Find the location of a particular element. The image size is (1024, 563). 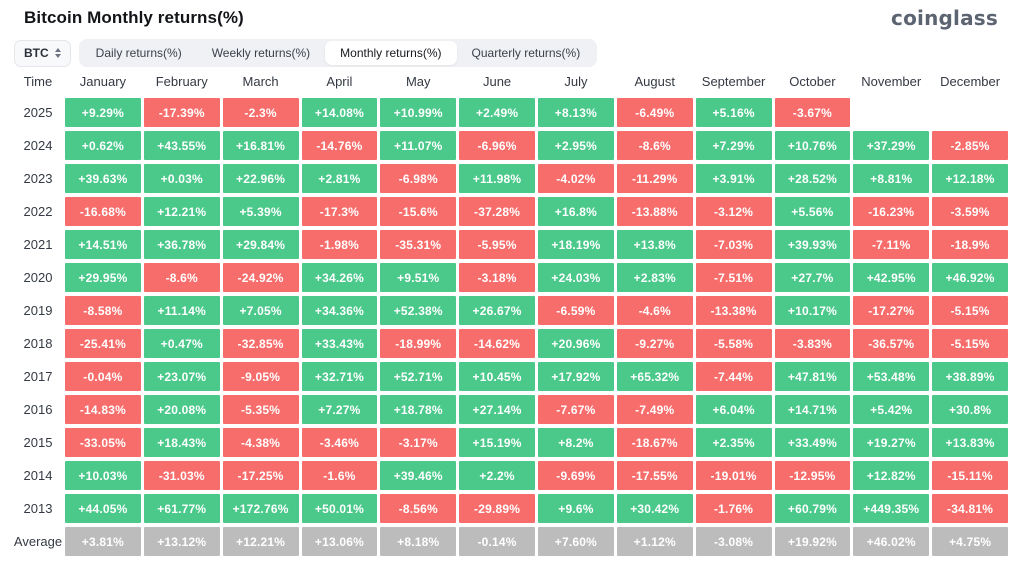

return-cell: -3.59% is located at coordinates (970, 211).